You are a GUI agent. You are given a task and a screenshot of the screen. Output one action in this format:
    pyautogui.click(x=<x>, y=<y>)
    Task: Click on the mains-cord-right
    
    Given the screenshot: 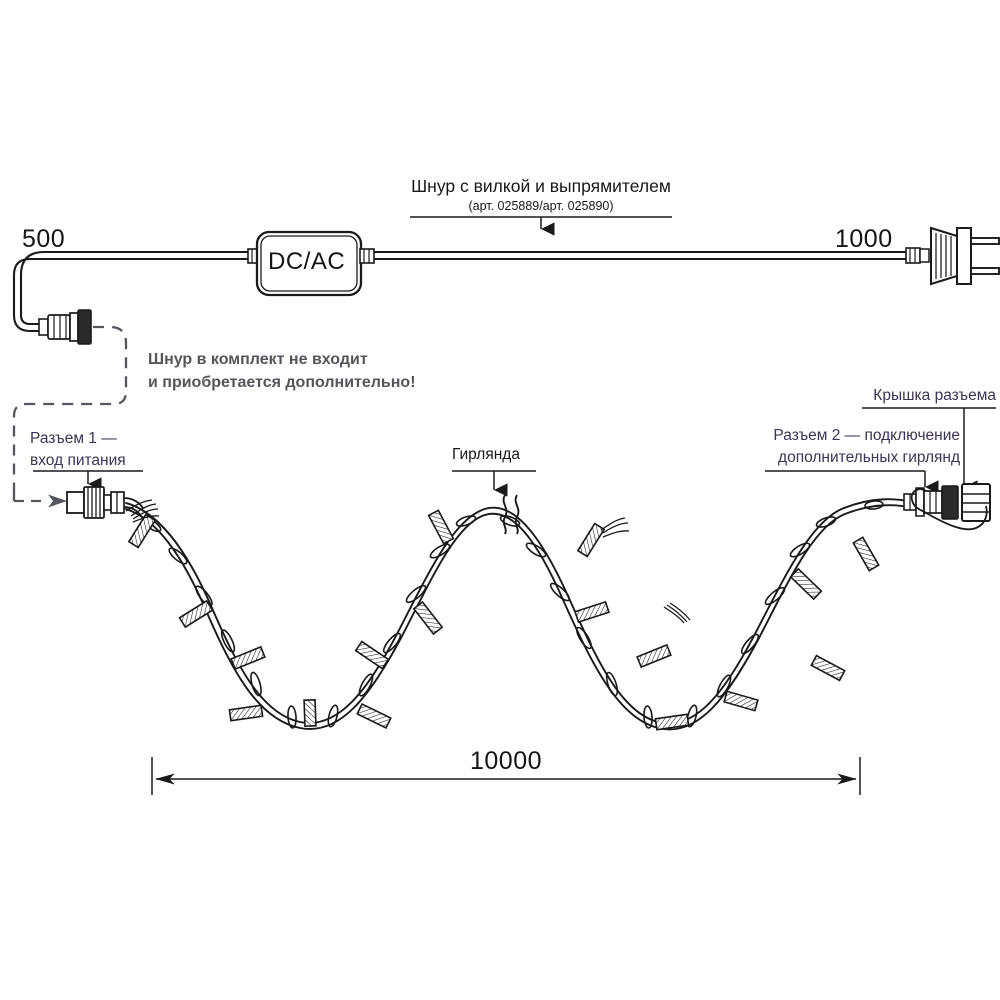 What is the action you would take?
    pyautogui.click(x=640, y=255)
    